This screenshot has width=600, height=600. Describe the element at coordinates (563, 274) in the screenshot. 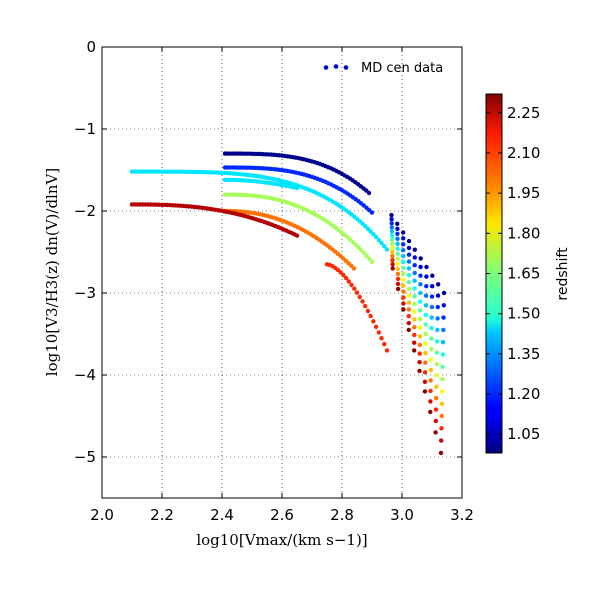

I see `colorbar-label: redshift` at that location.